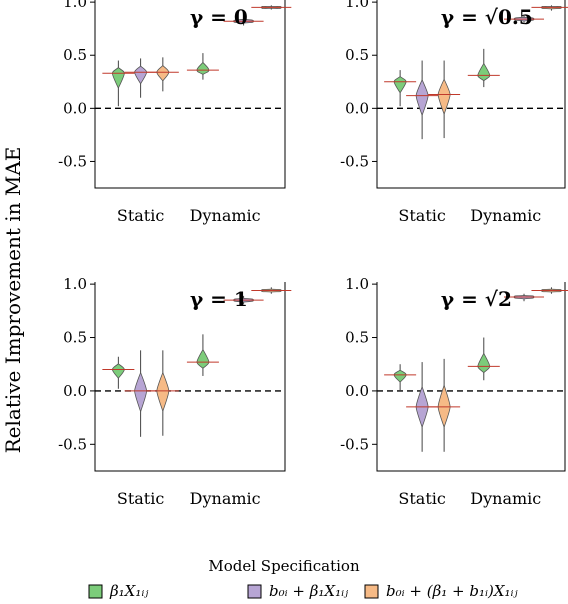 The width and height of the screenshot is (568, 604). Describe the element at coordinates (487, 17) in the screenshot. I see `panel-title: γ = √0.5` at that location.